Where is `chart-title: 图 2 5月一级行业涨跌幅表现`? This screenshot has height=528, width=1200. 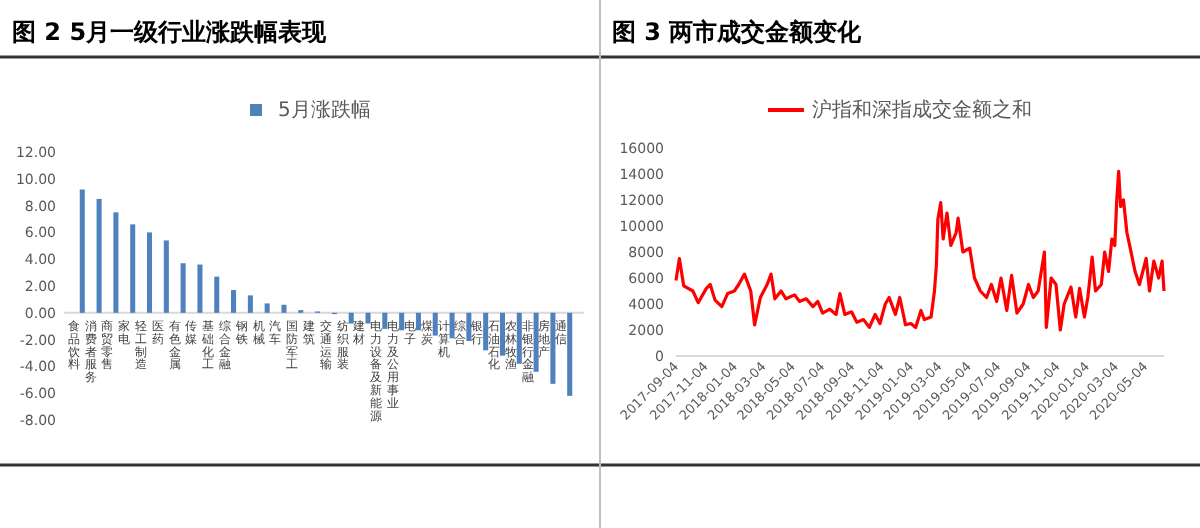 chart-title: 图 2 5月一级行业涨跌幅表现 is located at coordinates (170, 32).